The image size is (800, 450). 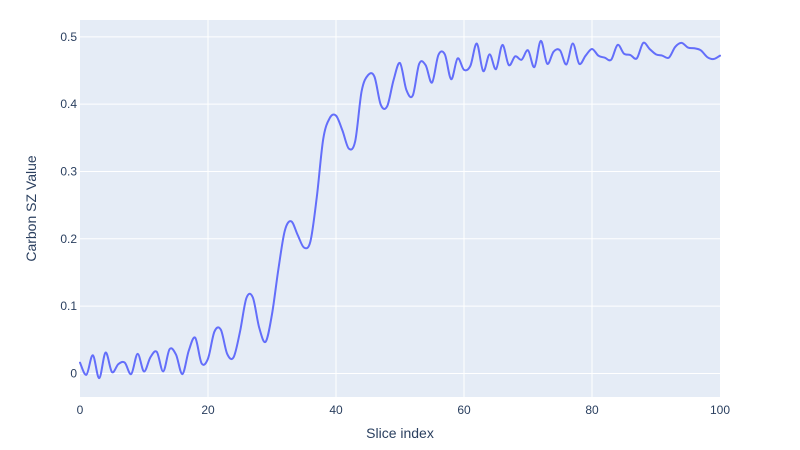 What do you see at coordinates (336, 410) in the screenshot?
I see `x-tick-label: 40` at bounding box center [336, 410].